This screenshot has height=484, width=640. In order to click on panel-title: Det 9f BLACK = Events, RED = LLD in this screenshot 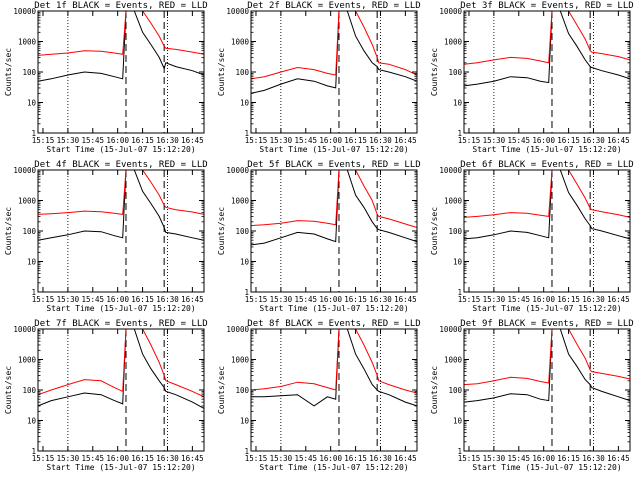, I will do `click(546, 324)`.